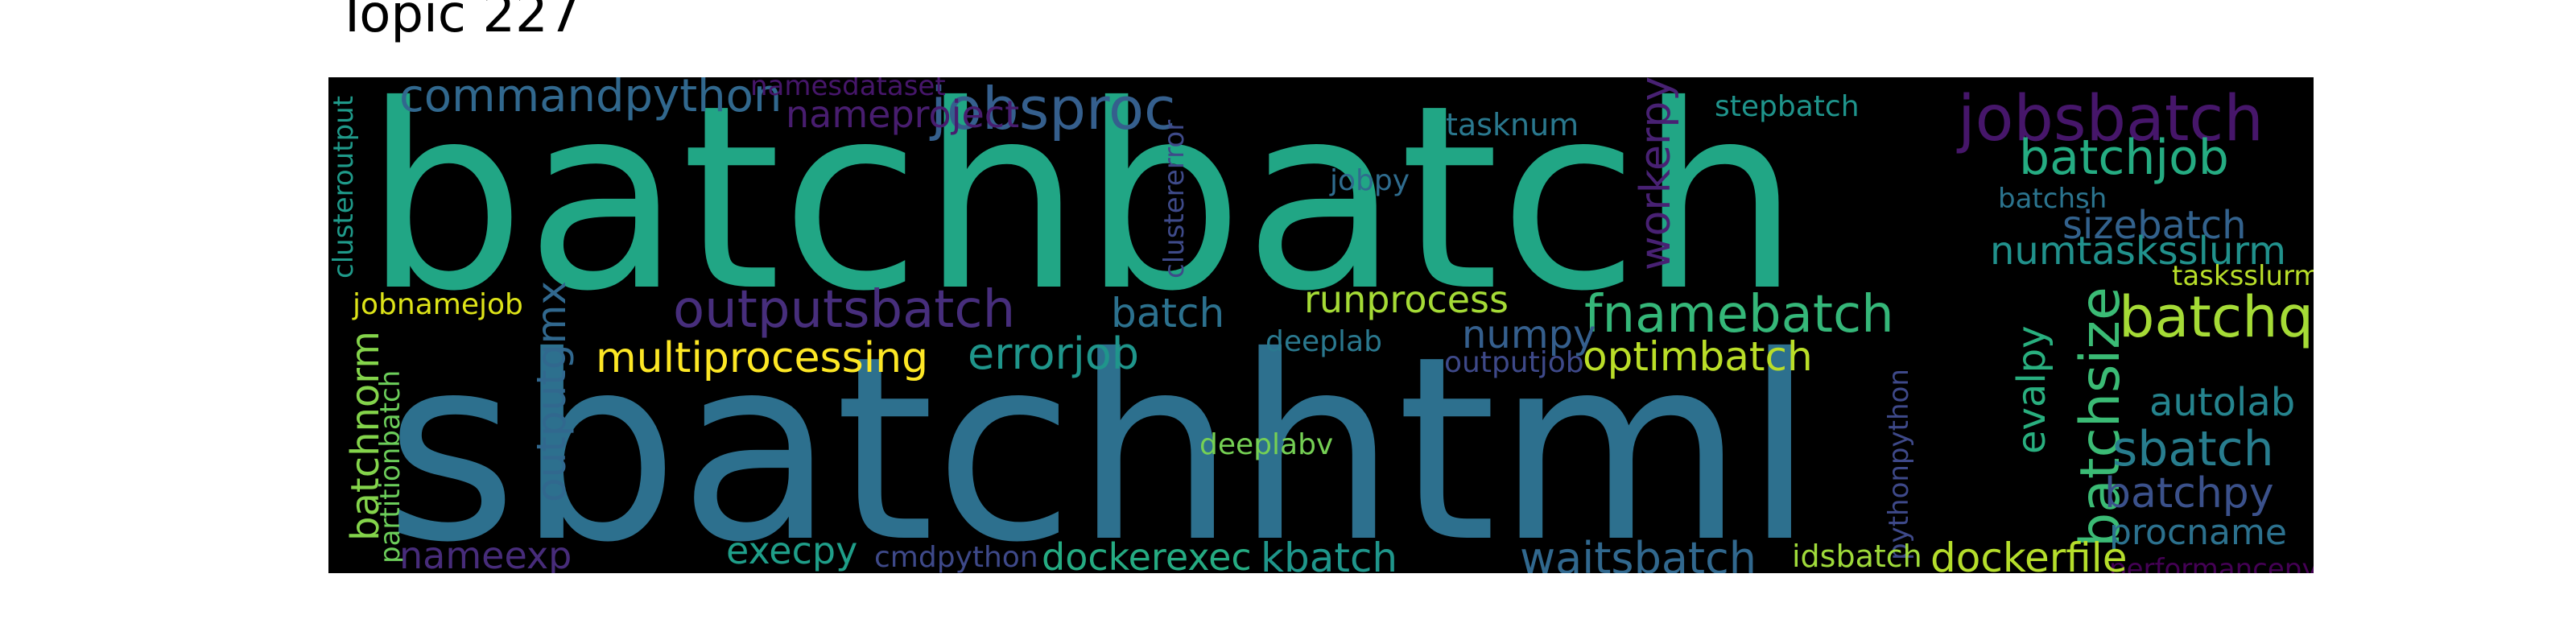  I want to click on word-nameexp: nameexp, so click(485, 553).